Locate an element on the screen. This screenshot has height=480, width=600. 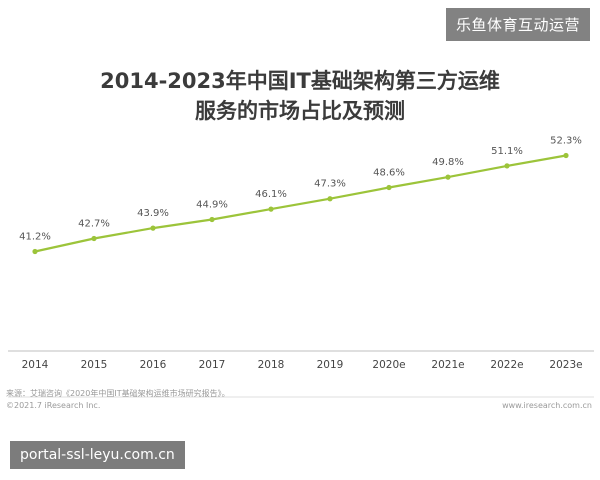
chart-title-line-1: 2014-2023年中国IT基础架构第三方运维 is located at coordinates (300, 81).